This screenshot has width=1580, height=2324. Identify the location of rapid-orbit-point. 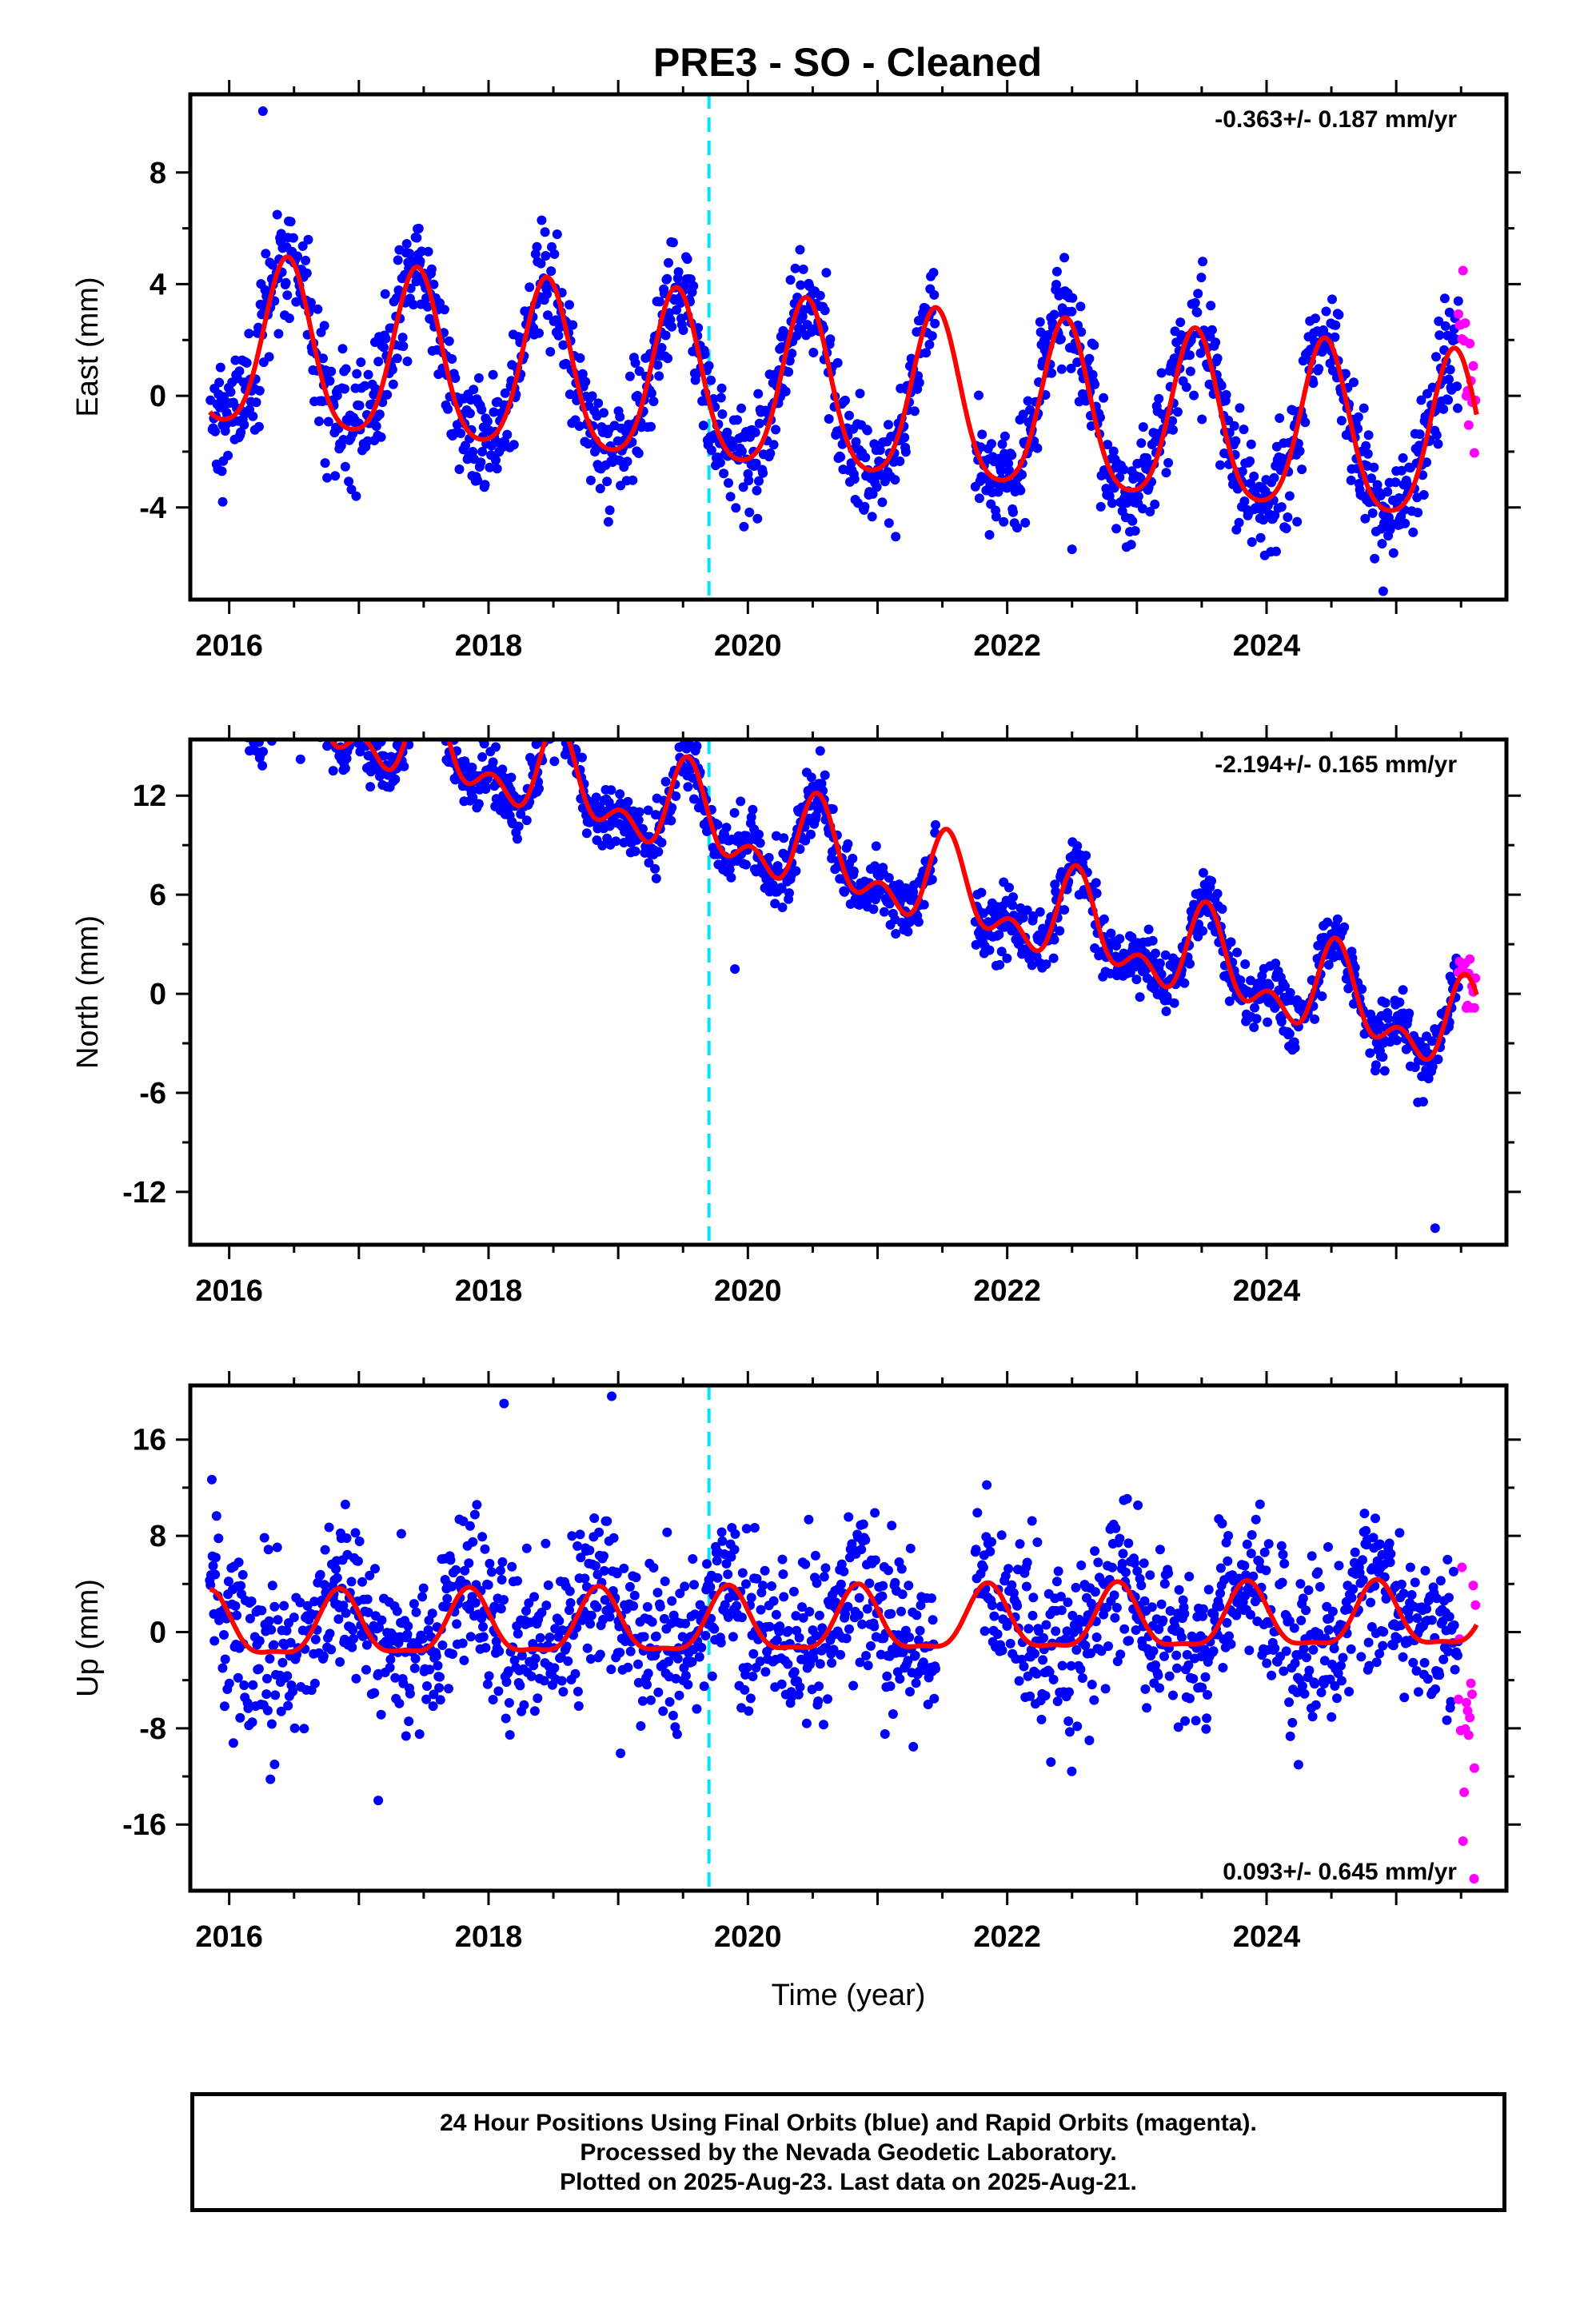
(1475, 453).